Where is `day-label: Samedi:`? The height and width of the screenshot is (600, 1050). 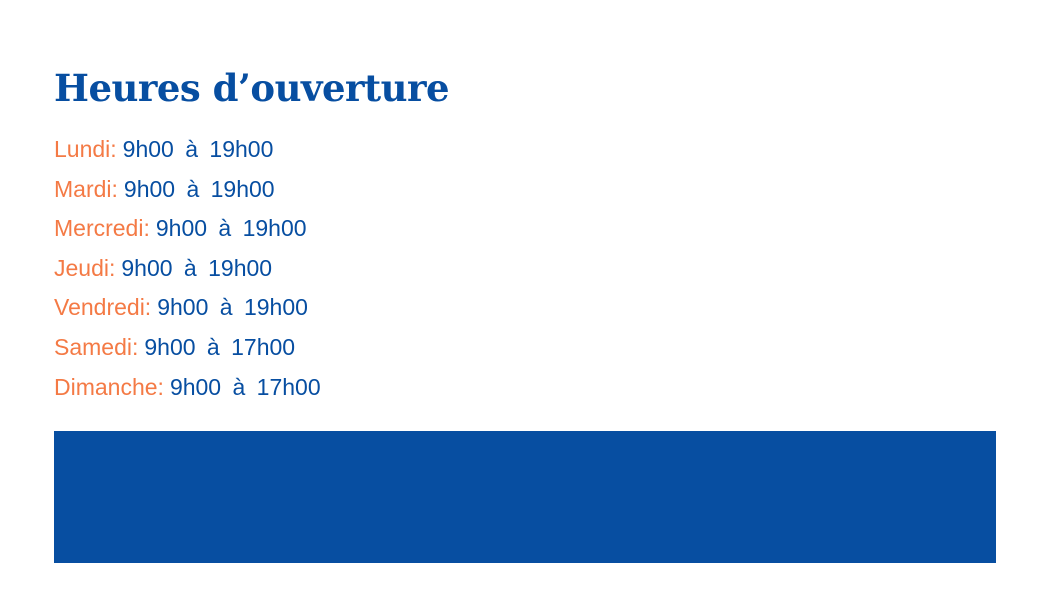
day-label: Samedi: is located at coordinates (96, 346).